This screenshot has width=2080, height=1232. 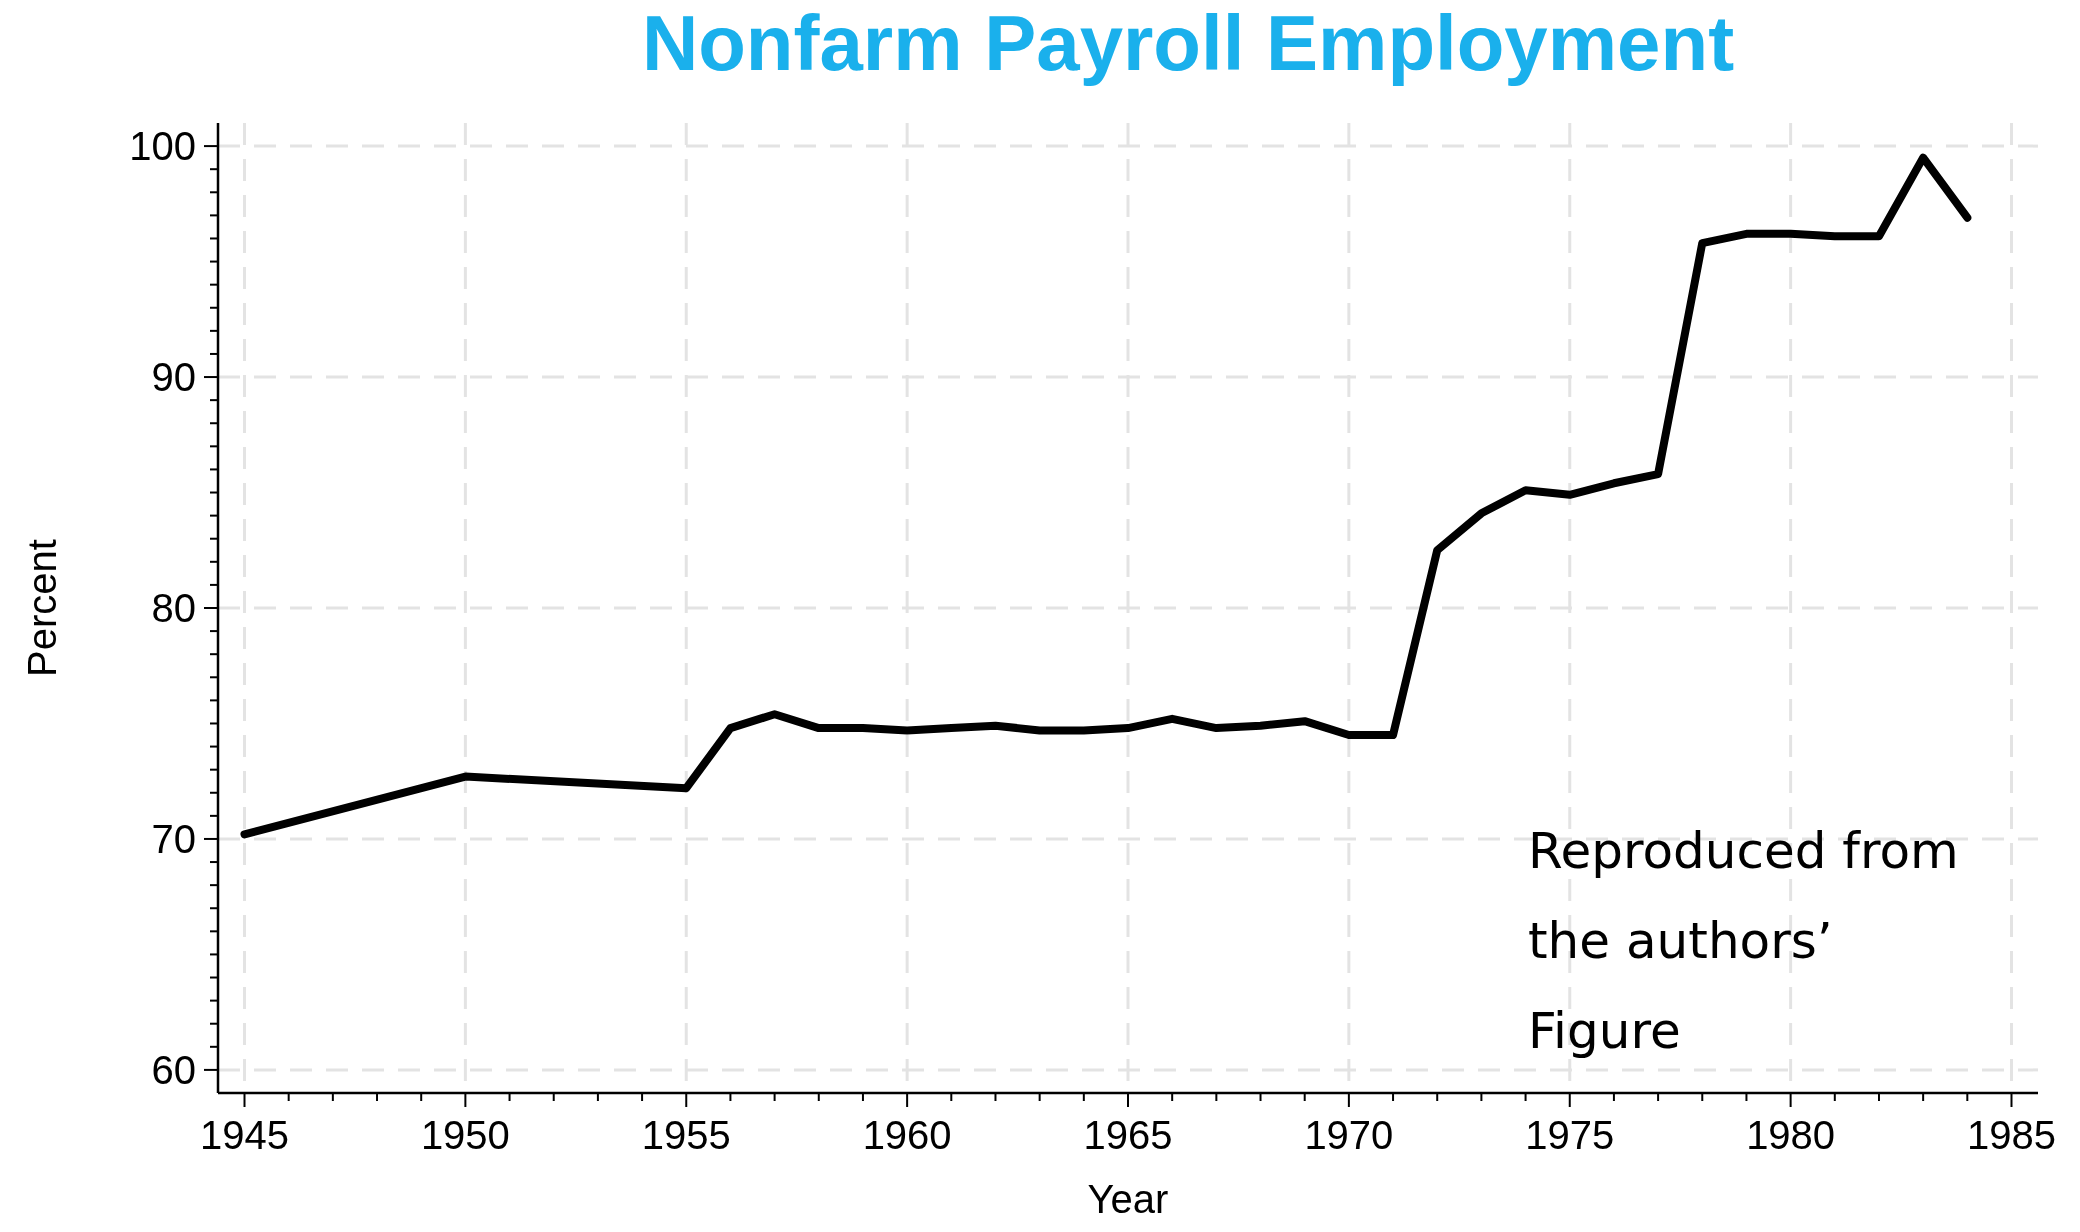 I want to click on y-tick-label: 70, so click(x=173, y=838).